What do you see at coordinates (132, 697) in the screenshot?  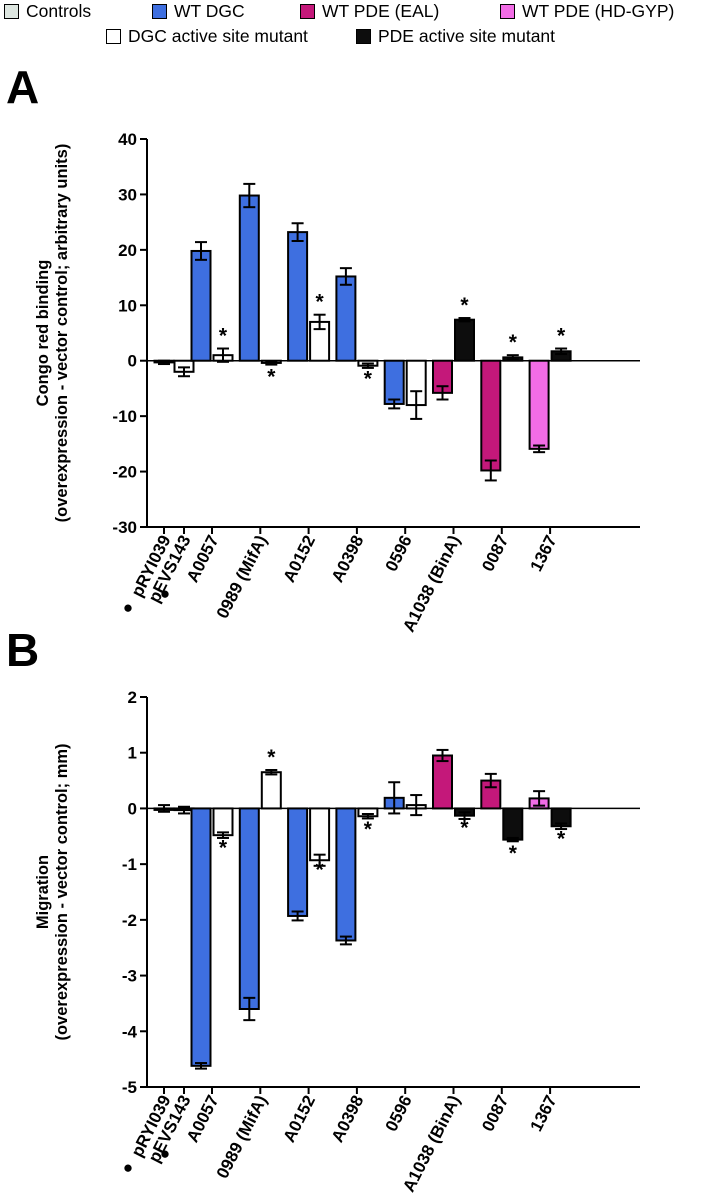 I see `y-tick-label: 2` at bounding box center [132, 697].